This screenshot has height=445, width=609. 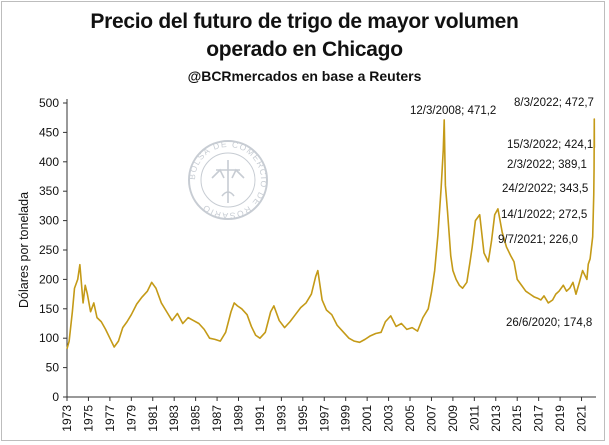 What do you see at coordinates (131, 418) in the screenshot?
I see `x-tick-label: 1979` at bounding box center [131, 418].